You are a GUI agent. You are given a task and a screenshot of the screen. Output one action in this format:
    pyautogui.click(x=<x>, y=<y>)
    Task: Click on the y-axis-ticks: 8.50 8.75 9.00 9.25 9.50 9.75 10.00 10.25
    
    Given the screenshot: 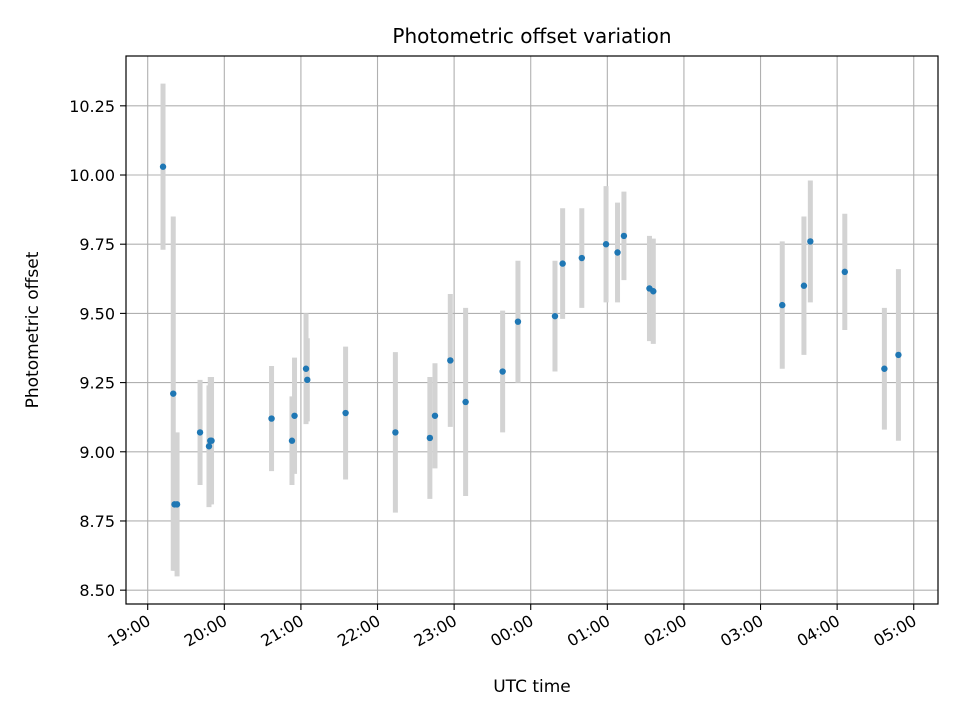 What is the action you would take?
    pyautogui.click(x=97, y=348)
    